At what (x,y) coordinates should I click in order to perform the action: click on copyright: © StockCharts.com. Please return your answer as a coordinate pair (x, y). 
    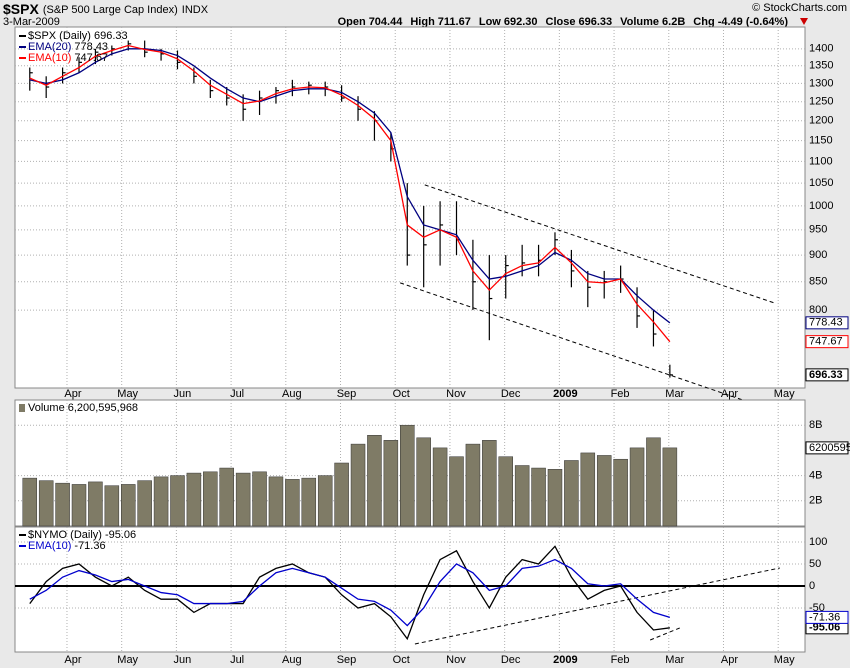
    Looking at the image, I should click on (799, 8).